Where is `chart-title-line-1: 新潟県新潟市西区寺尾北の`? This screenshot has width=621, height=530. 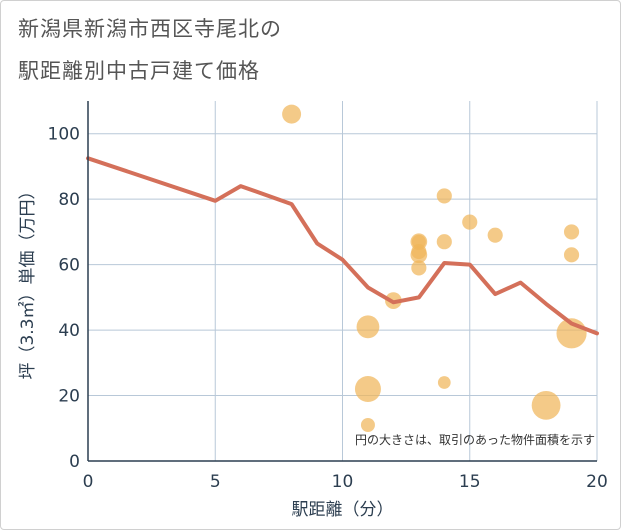
chart-title-line-1: 新潟県新潟市西区寺尾北の is located at coordinates (150, 29).